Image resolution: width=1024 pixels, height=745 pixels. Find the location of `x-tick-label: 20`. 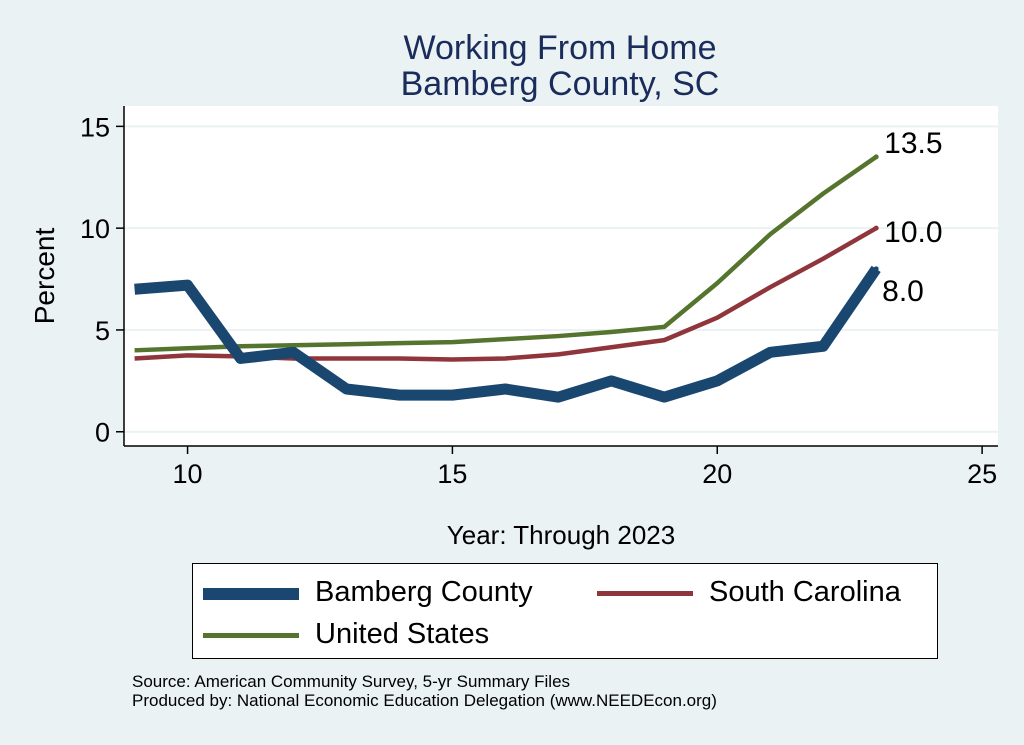

x-tick-label: 20 is located at coordinates (717, 474).